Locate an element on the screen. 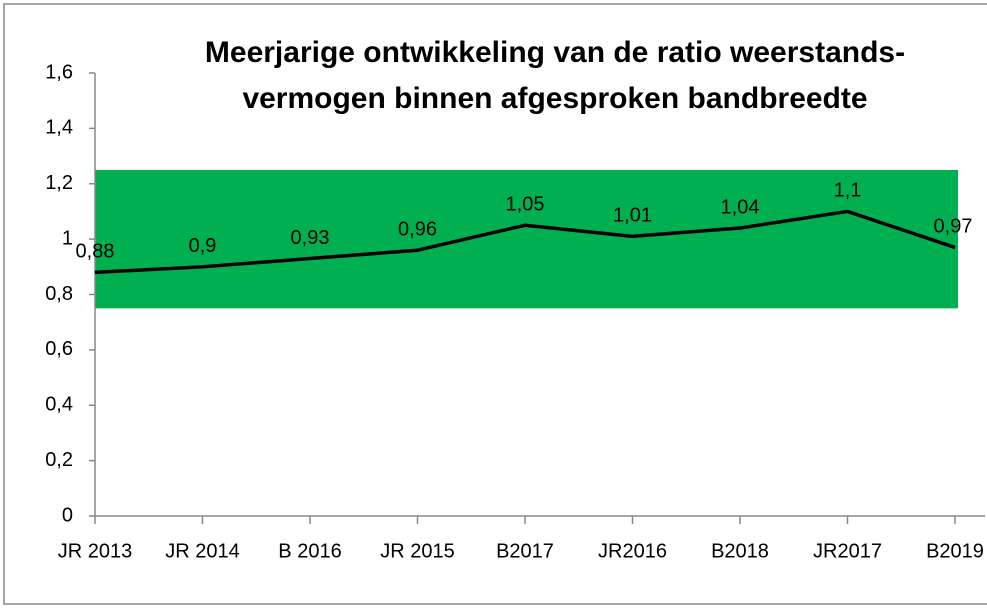 Image resolution: width=987 pixels, height=608 pixels. data-label: 1,01 is located at coordinates (632, 216).